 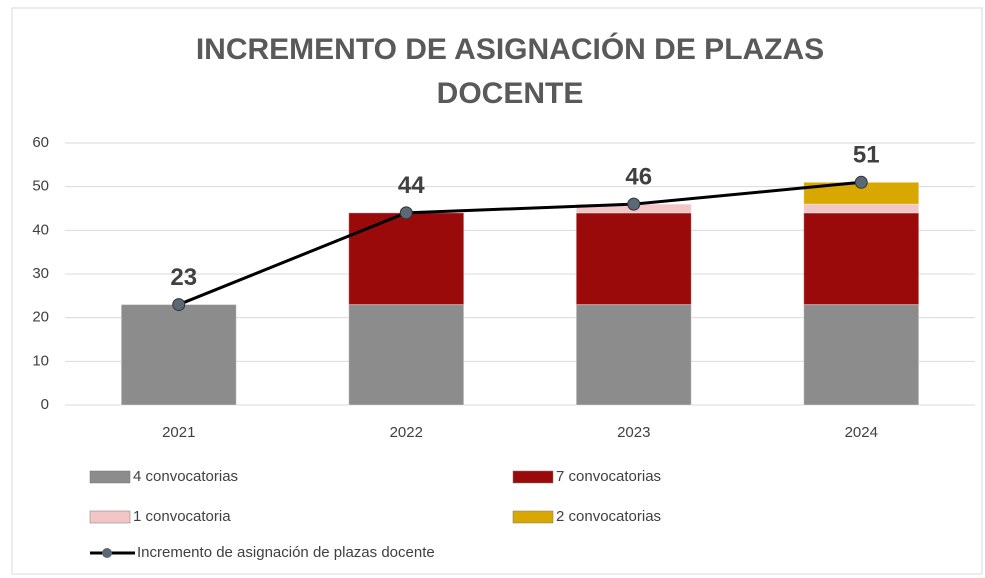 What do you see at coordinates (45, 404) in the screenshot?
I see `y-tick-label: 0` at bounding box center [45, 404].